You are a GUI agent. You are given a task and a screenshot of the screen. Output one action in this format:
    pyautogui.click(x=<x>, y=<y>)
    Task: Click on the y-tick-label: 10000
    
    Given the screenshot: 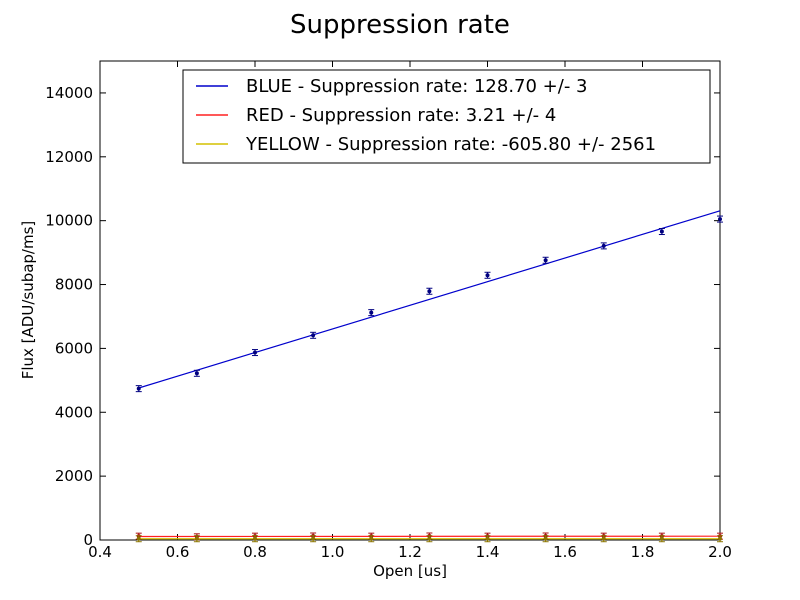 What is the action you would take?
    pyautogui.click(x=69, y=221)
    